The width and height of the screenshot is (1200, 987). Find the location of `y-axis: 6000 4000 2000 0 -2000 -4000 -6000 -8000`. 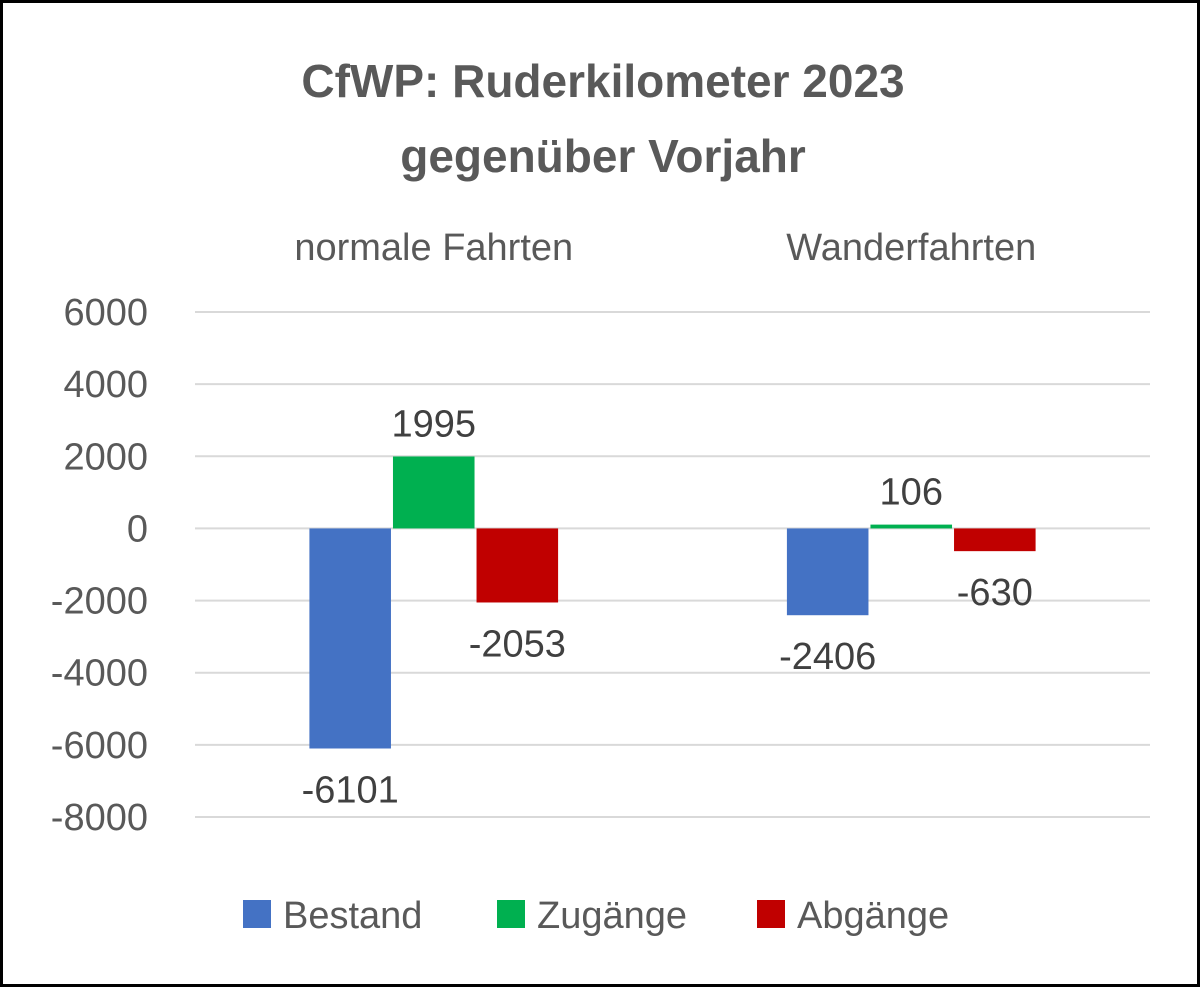

y-axis: 6000 4000 2000 0 -2000 -4000 -6000 -8000 is located at coordinates (99, 565).